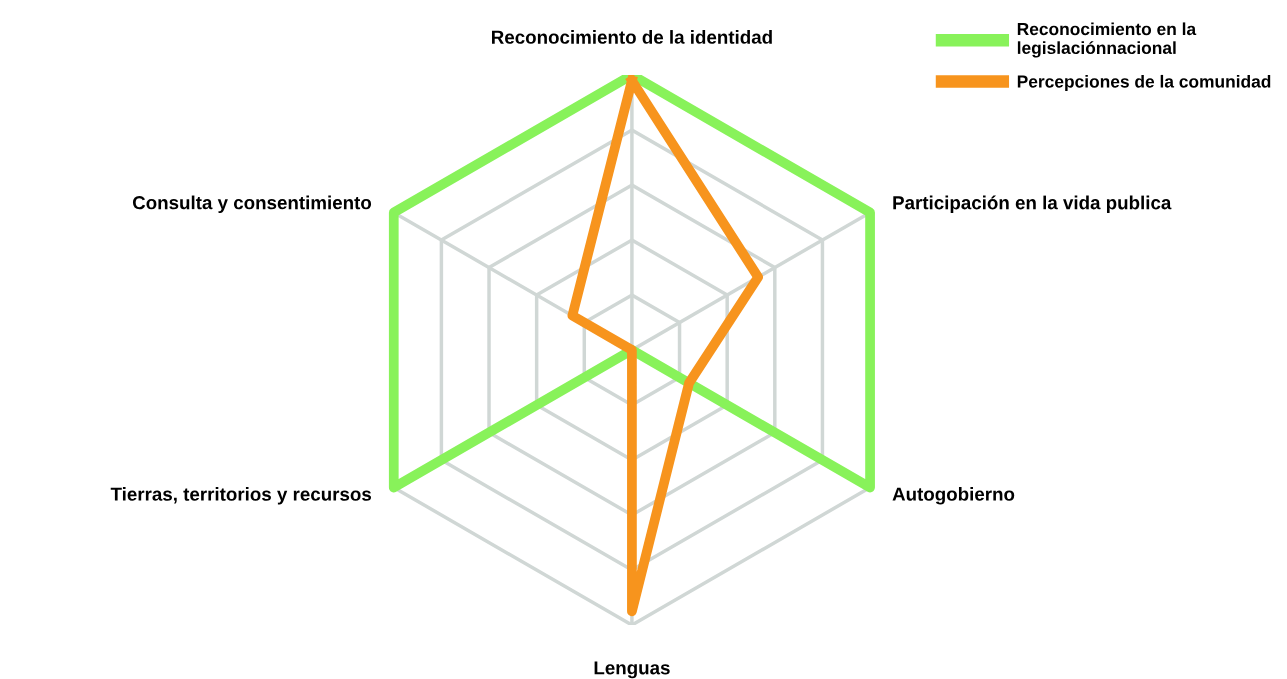 This screenshot has height=679, width=1287. Describe the element at coordinates (1032, 204) in the screenshot. I see `spoke-label: Participación en la vida publica` at that location.